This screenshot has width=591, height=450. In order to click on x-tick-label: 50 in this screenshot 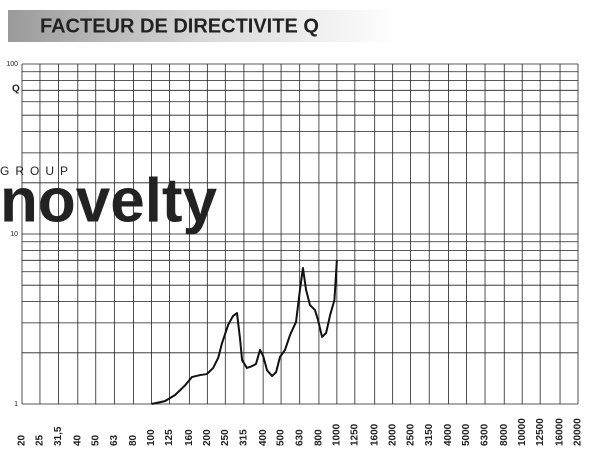, I will do `click(95, 440)`.